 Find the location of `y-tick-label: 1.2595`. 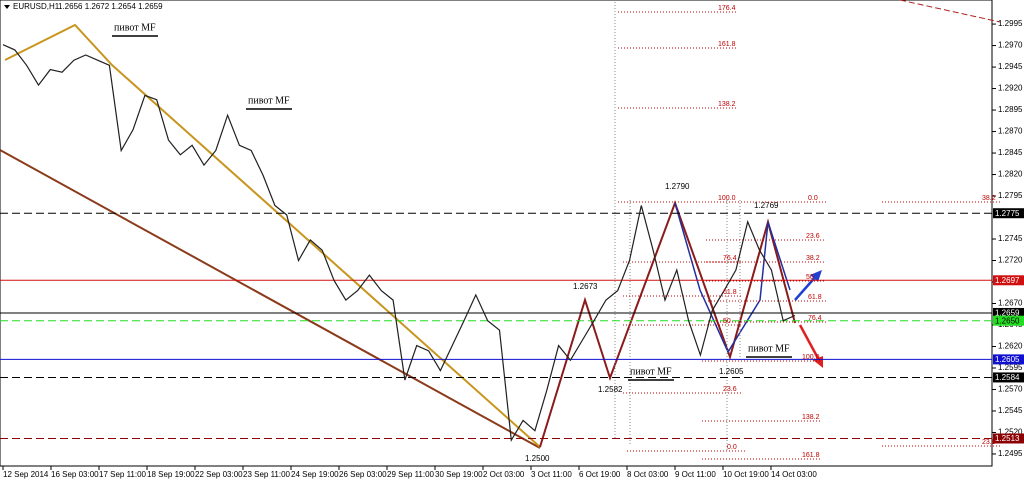

y-tick-label: 1.2595 is located at coordinates (1010, 367).